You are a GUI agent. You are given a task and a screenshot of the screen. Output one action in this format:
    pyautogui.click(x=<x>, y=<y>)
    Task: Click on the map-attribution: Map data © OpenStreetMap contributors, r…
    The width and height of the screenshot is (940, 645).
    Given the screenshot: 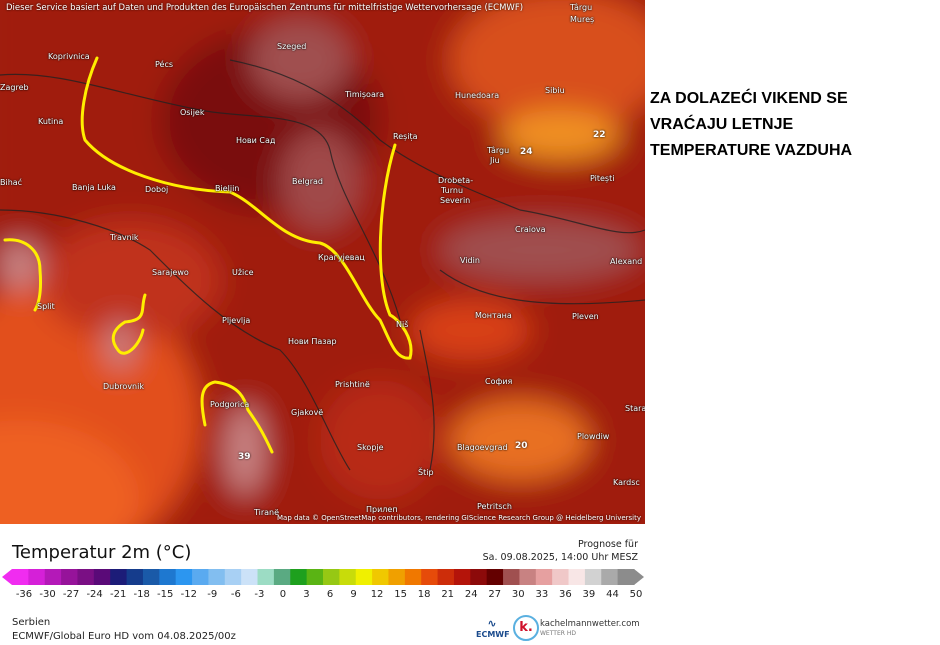 What is the action you would take?
    pyautogui.click(x=459, y=518)
    